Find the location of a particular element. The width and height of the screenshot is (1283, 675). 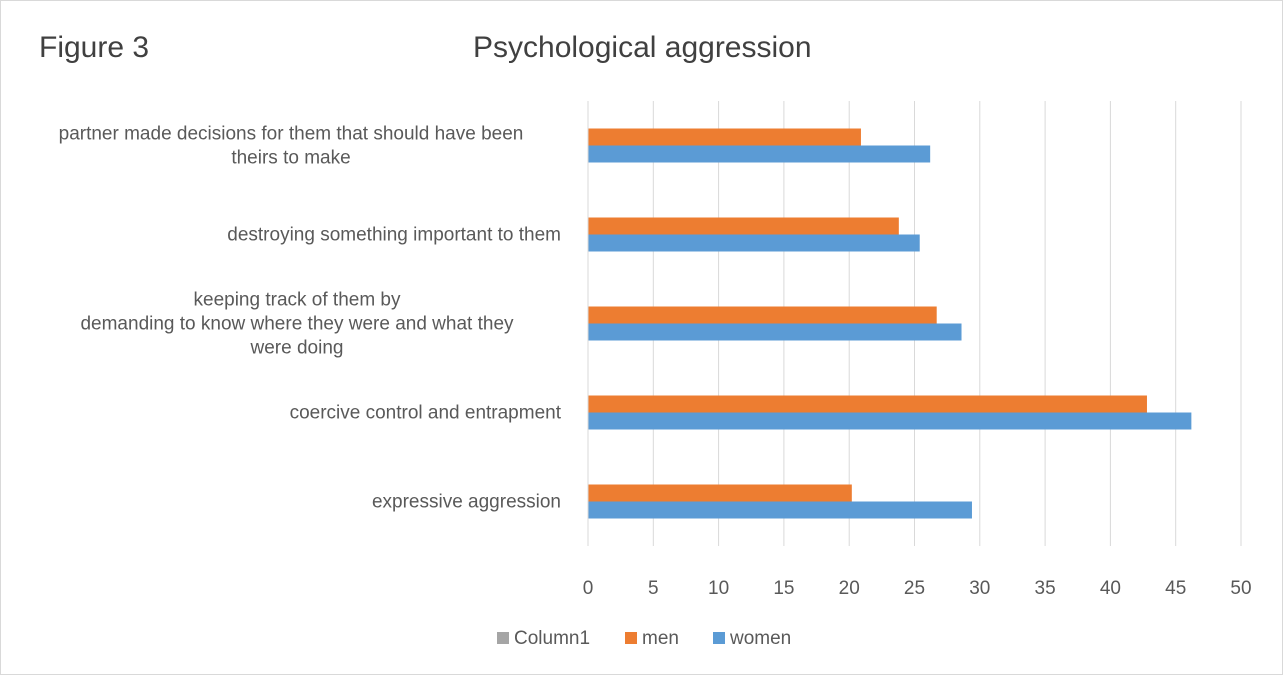

legend-label-column1: Column1 is located at coordinates (552, 638).